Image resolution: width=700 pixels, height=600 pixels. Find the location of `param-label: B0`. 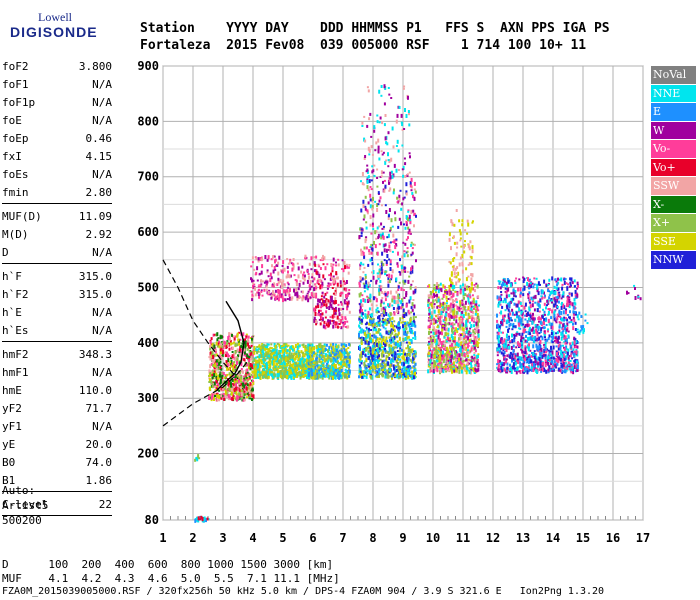

param-label: B0 is located at coordinates (9, 462).